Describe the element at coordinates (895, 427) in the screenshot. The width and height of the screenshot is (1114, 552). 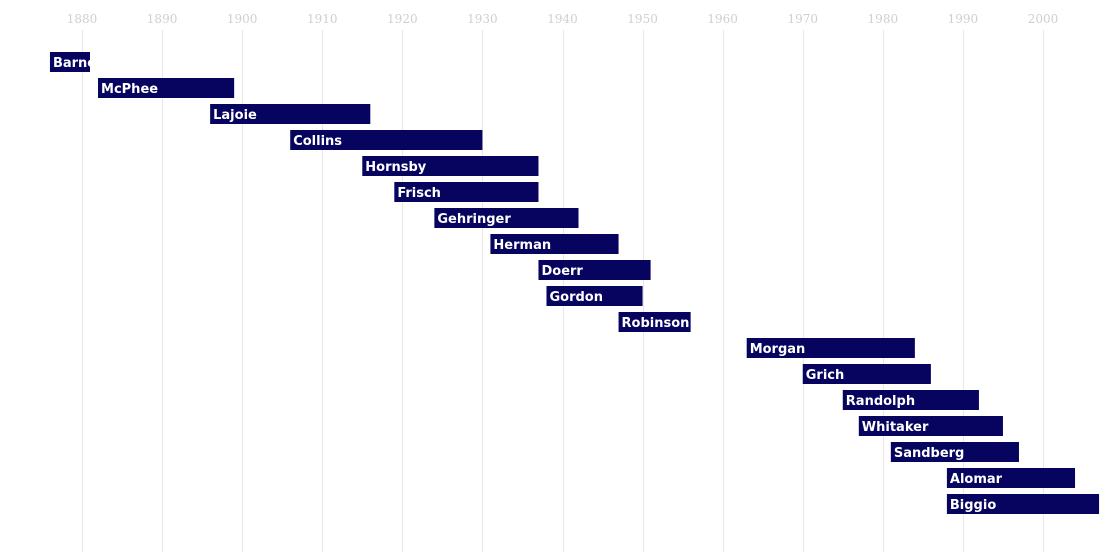
I see `bar-label-whitaker: Whitaker` at that location.